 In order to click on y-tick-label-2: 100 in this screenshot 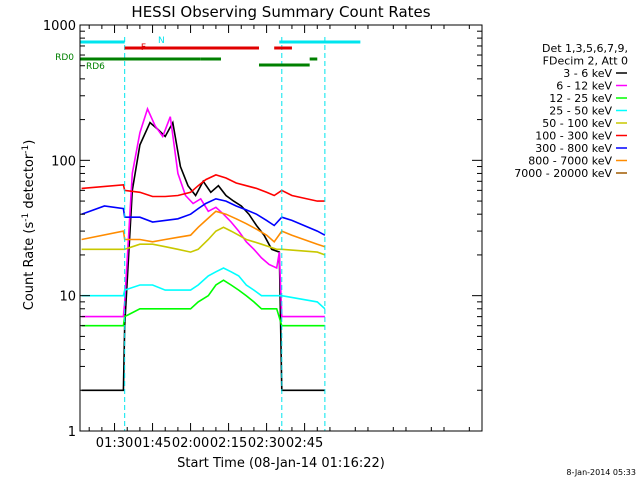, I will do `click(63, 161)`.